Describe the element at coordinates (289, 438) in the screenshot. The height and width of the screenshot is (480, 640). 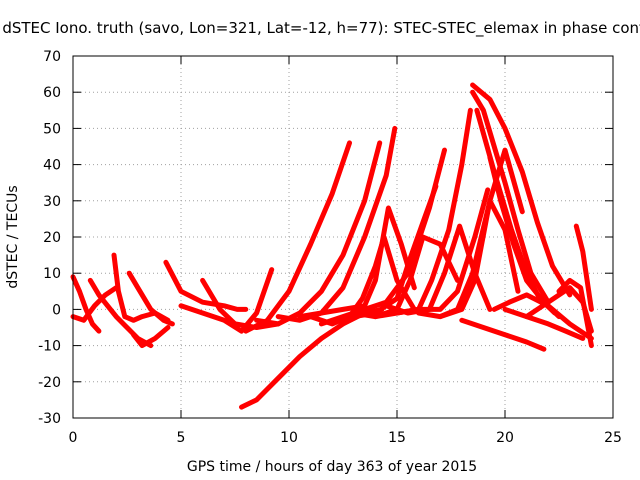
I see `x-tick-label: 10` at that location.